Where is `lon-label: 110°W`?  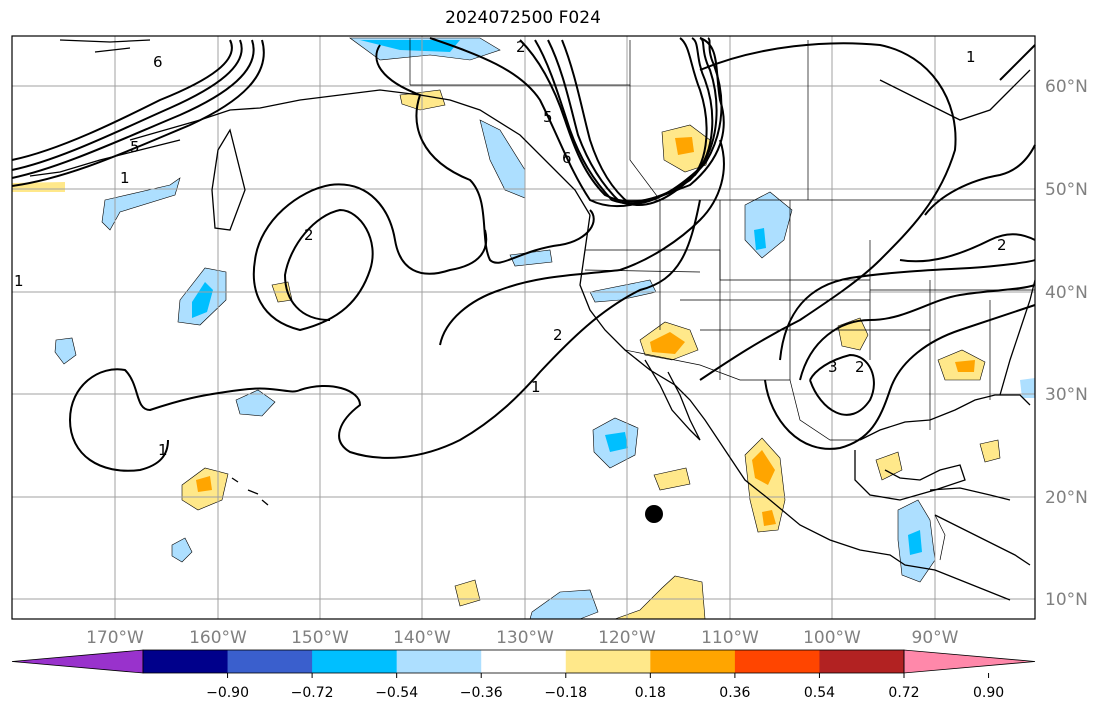
lon-label: 110°W is located at coordinates (730, 638).